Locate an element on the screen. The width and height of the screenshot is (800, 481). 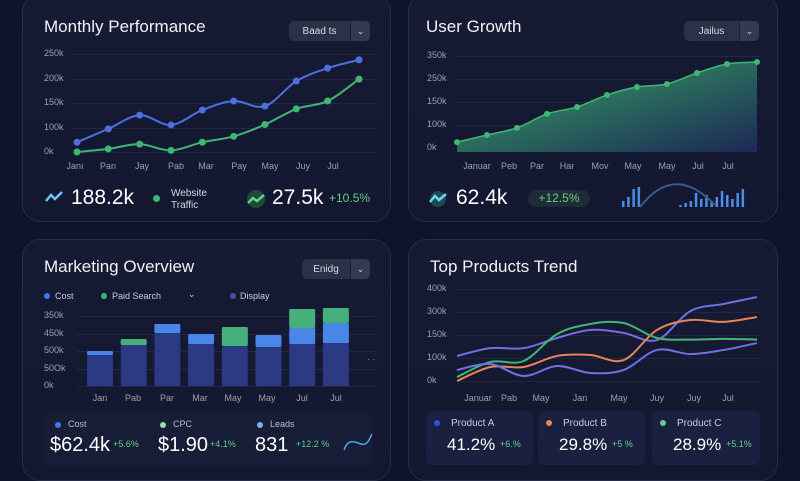
stat-dot is located at coordinates (163, 425).